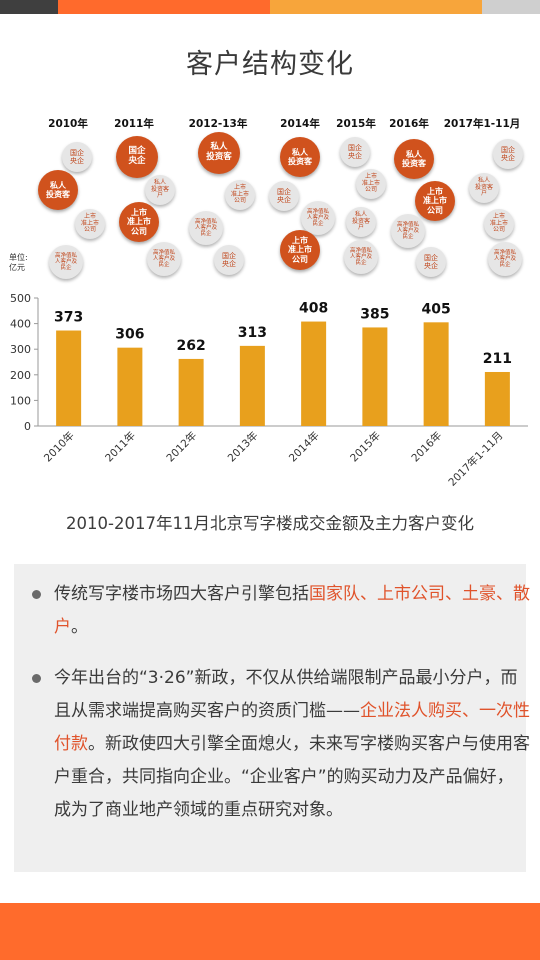 The height and width of the screenshot is (960, 540). I want to click on top-bar-segment-dark, so click(29, 7).